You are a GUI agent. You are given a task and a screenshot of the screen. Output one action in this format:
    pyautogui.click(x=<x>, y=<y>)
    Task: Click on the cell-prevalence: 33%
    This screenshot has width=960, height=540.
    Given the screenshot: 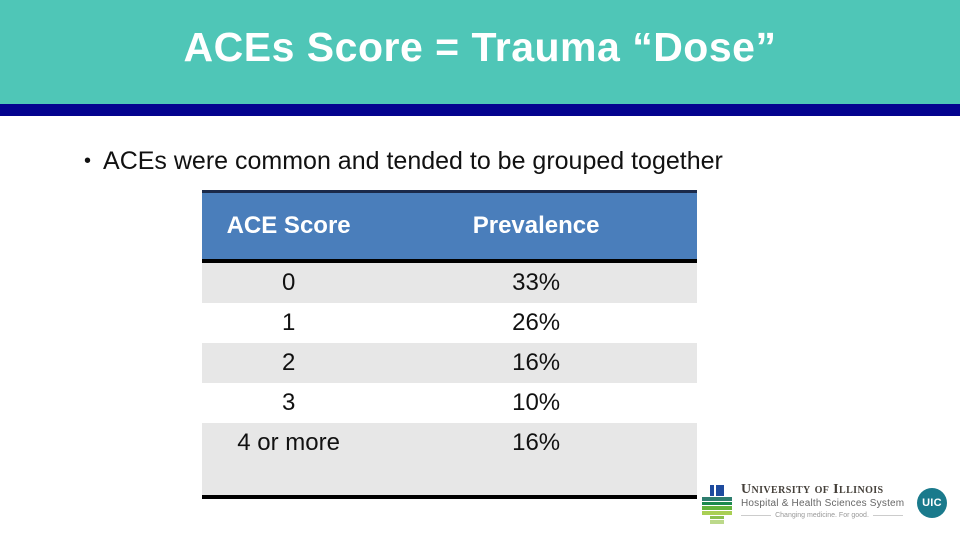 What is the action you would take?
    pyautogui.click(x=536, y=282)
    